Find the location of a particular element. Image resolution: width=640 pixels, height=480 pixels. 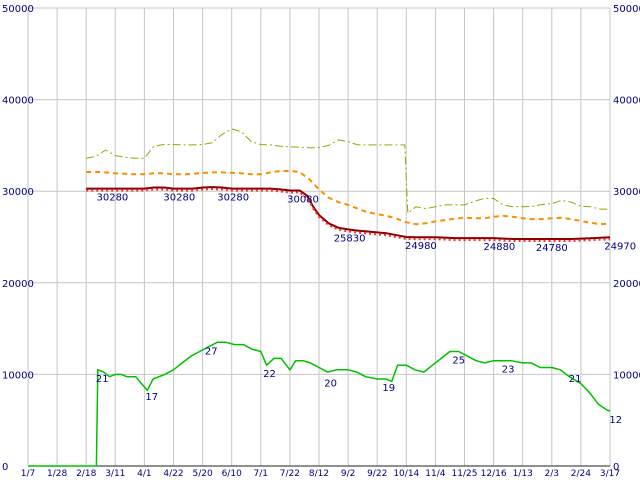

x-axis-label: 1/7 is located at coordinates (28, 474).